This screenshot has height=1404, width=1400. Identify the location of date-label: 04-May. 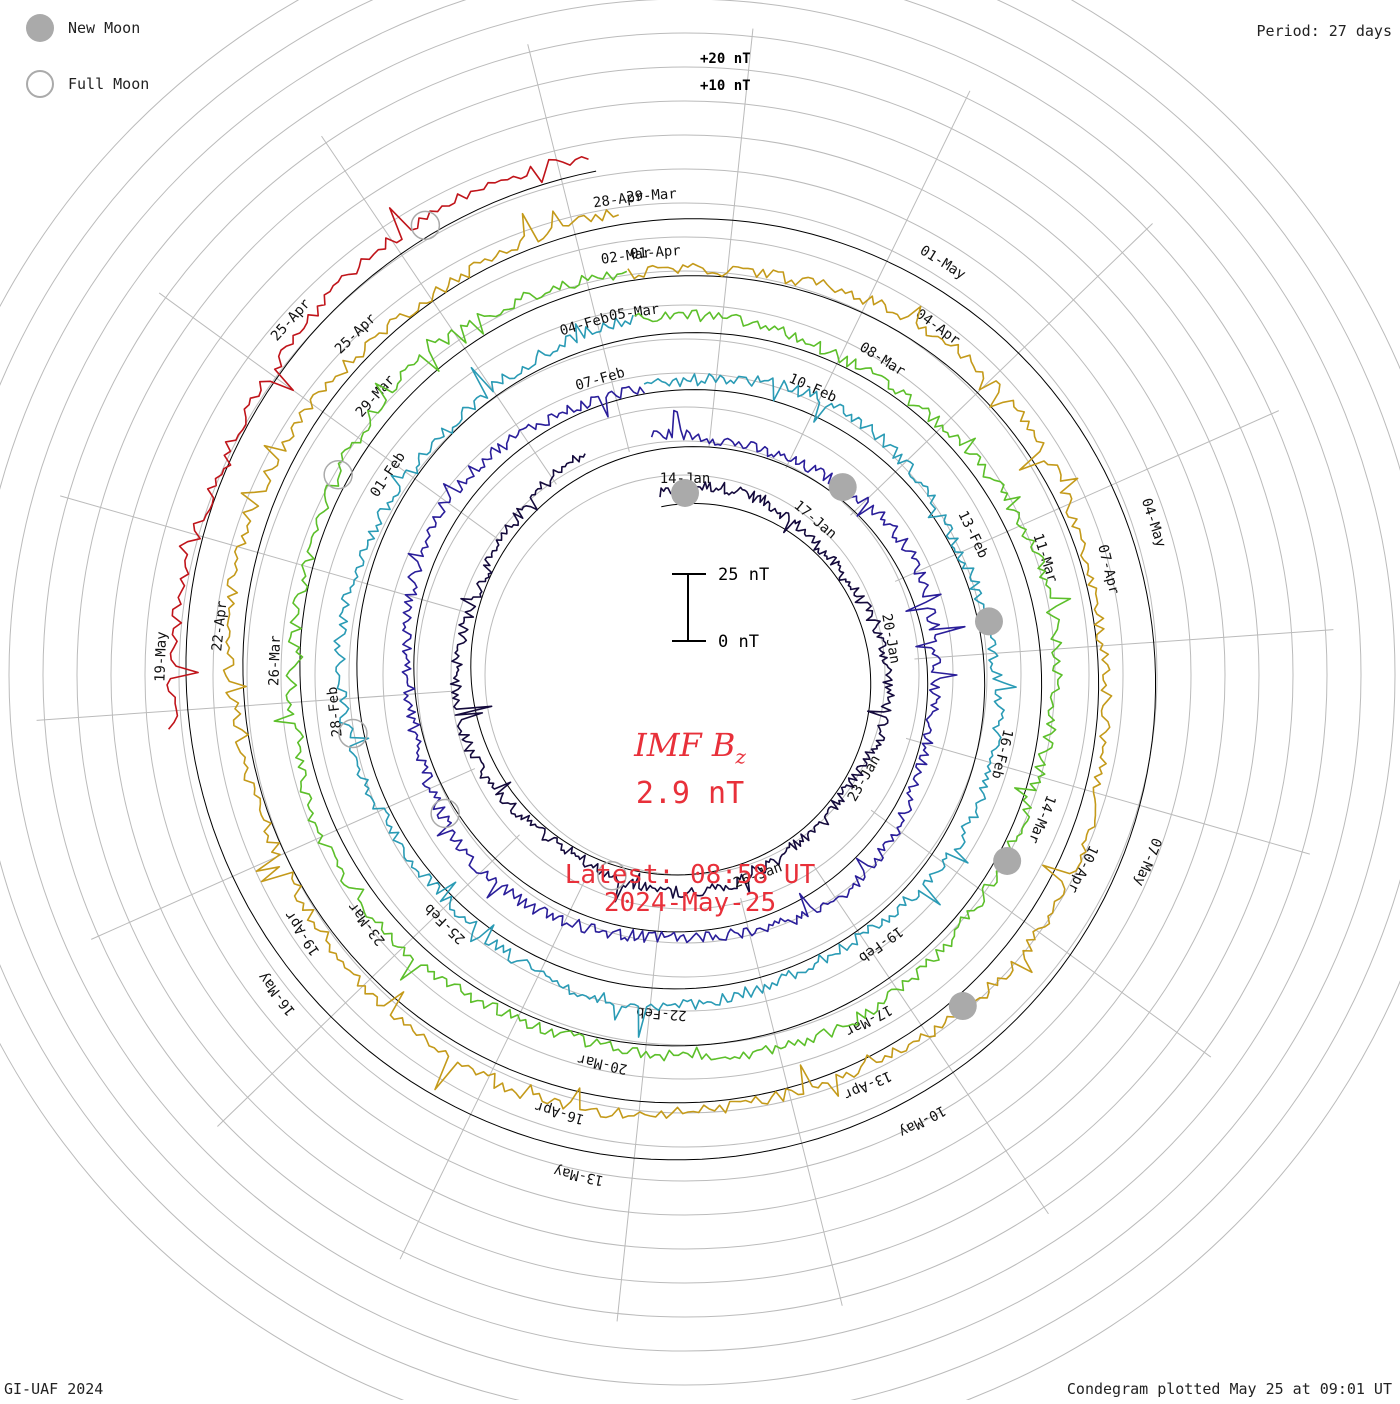
(1153, 522).